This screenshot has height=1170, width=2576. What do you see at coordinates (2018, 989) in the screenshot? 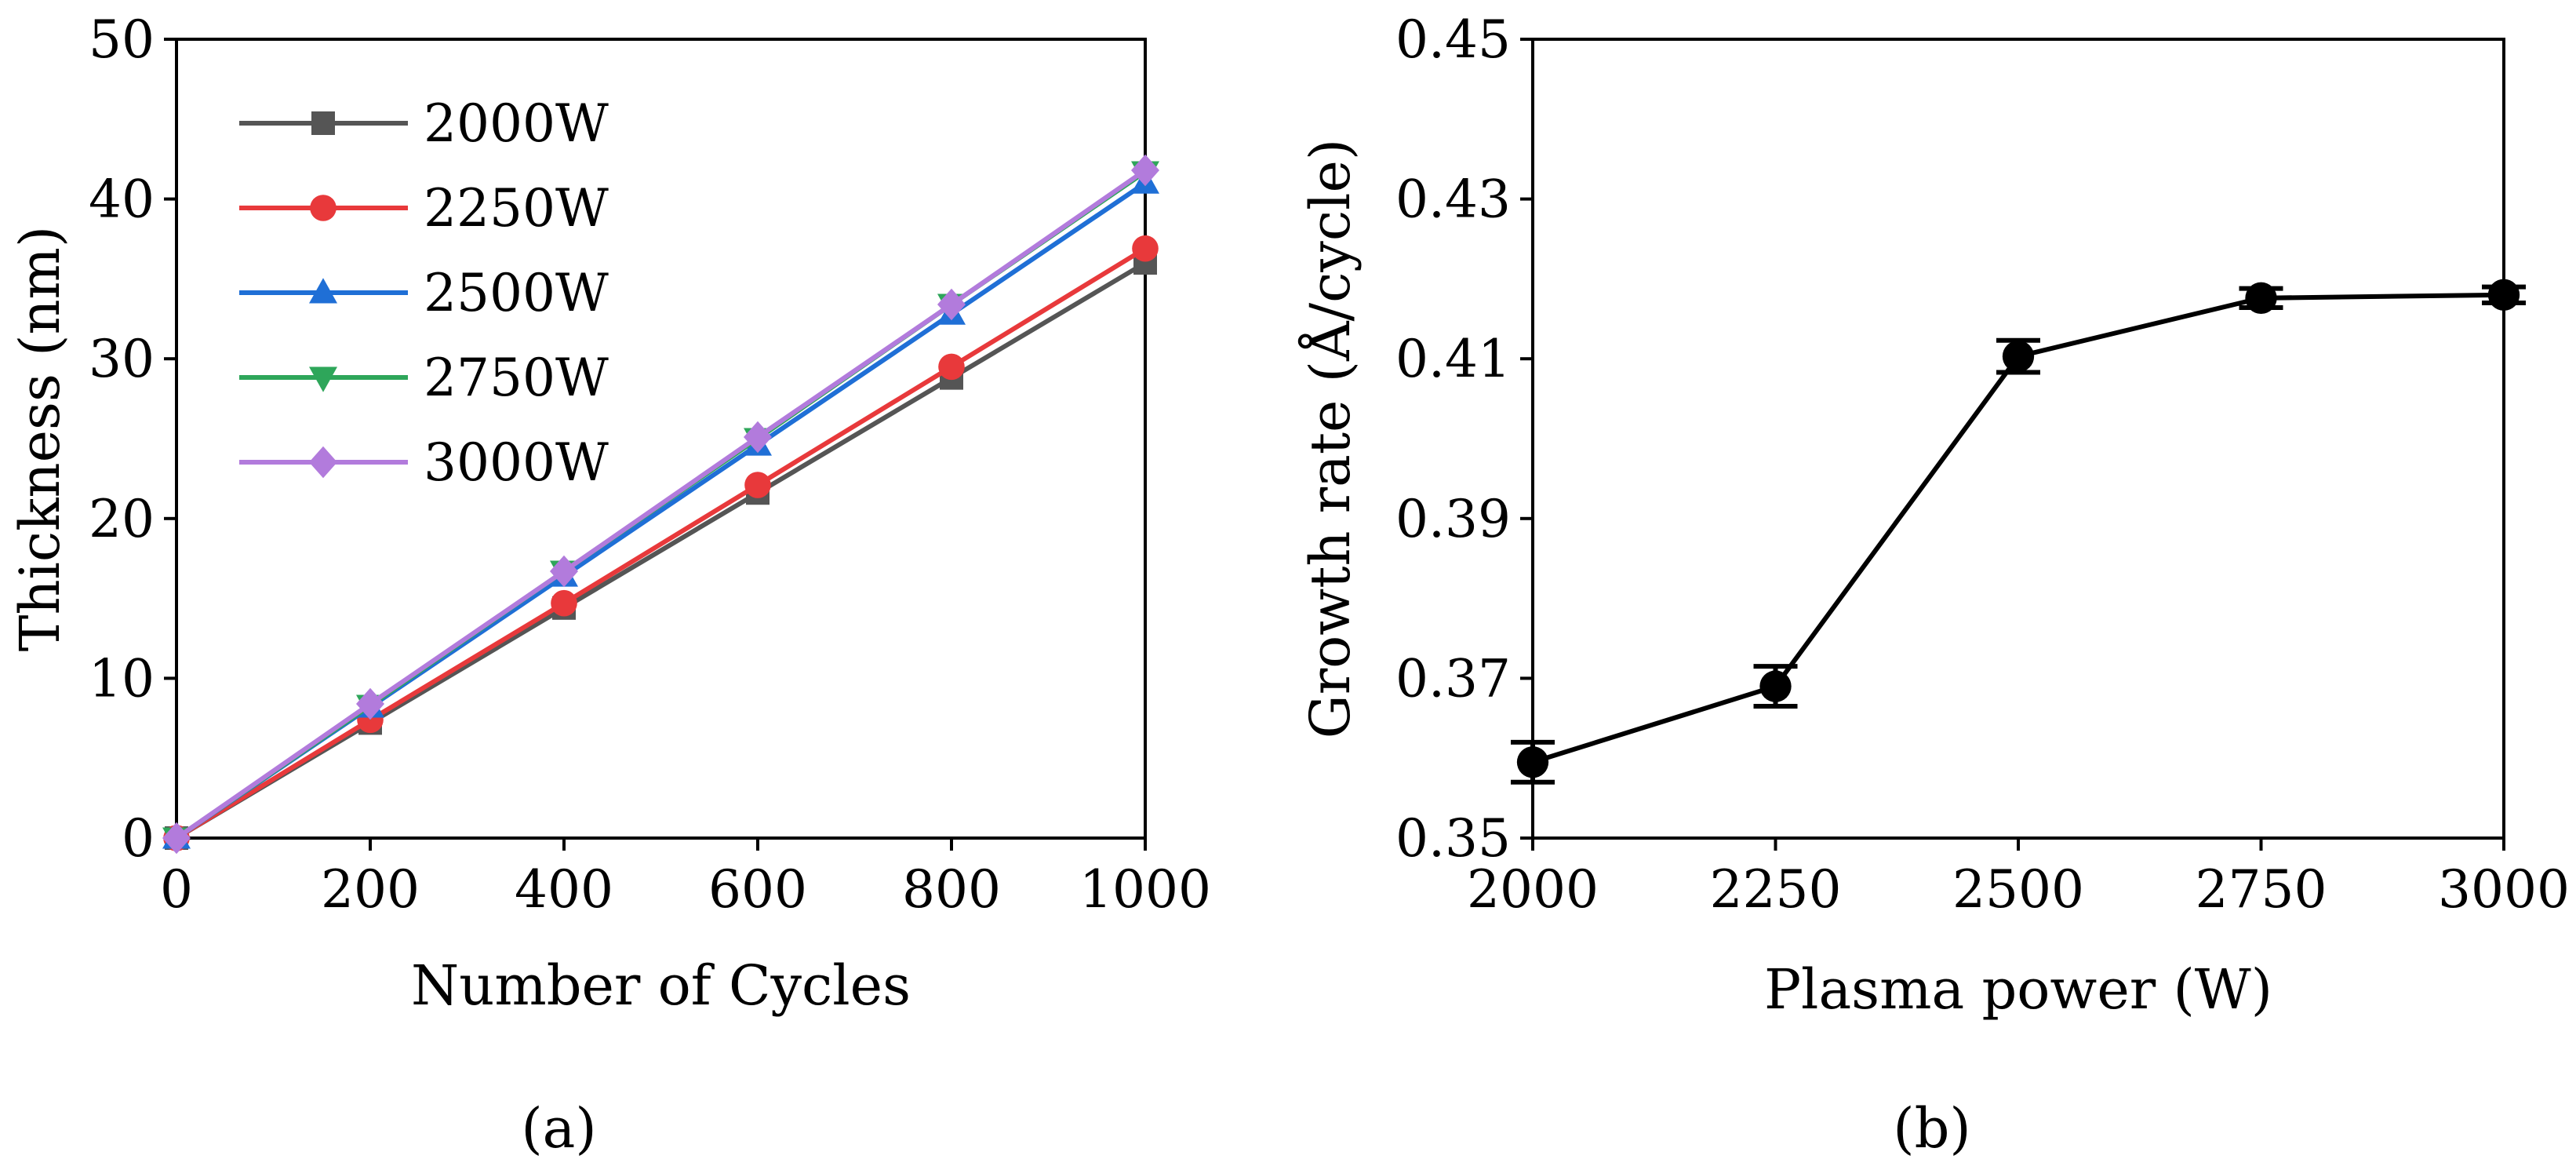
I see `x-axis-title-b: Plasma power (W)` at bounding box center [2018, 989].